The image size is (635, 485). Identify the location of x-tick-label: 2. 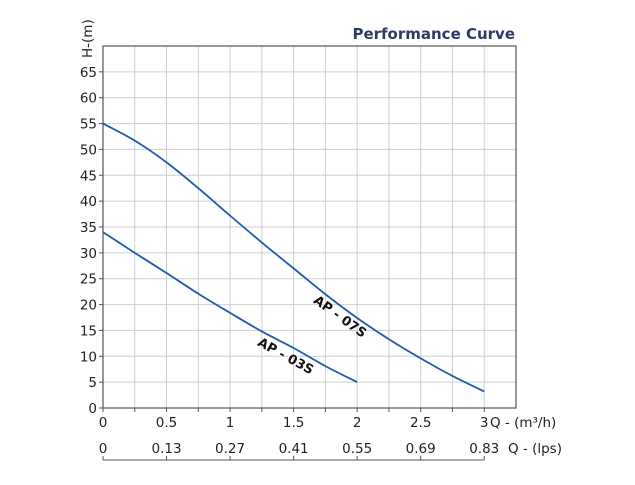
(357, 423).